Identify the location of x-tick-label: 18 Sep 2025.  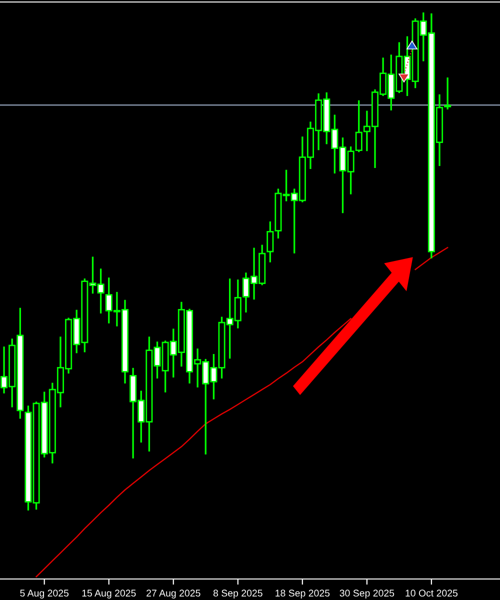
(303, 594).